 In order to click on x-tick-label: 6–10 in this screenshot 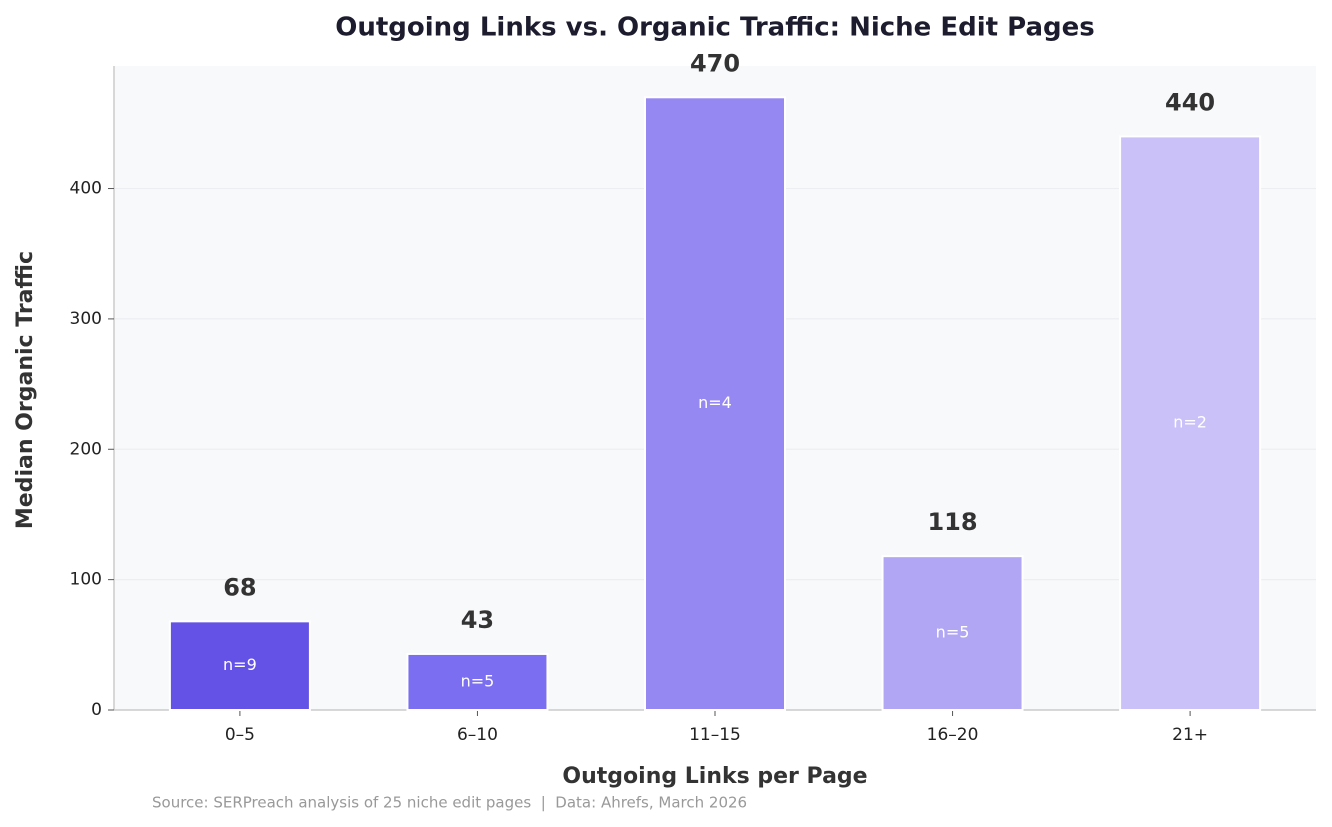, I will do `click(477, 735)`.